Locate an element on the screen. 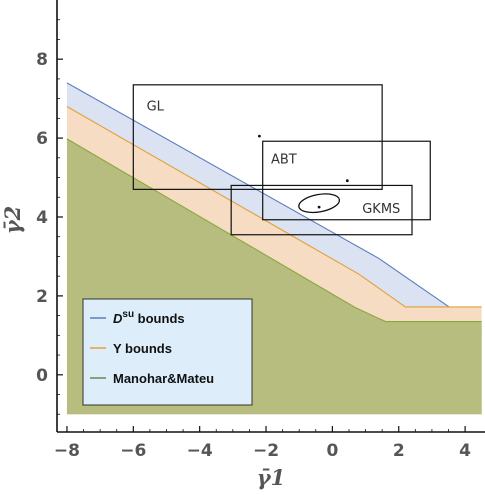  y-tick-label: 8 is located at coordinates (42, 60).